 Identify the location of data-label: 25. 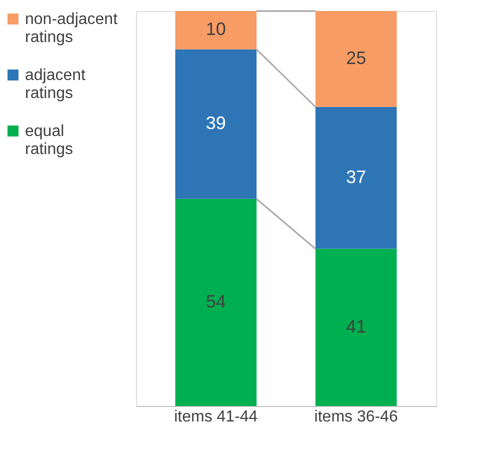
(356, 58).